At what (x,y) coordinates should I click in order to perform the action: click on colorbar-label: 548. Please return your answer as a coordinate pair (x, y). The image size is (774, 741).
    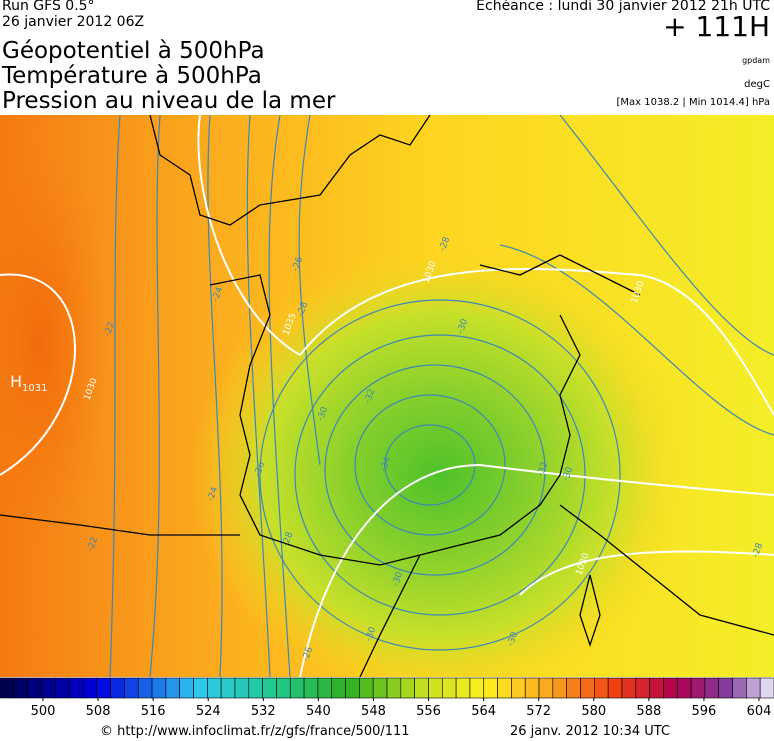
    Looking at the image, I should click on (373, 711).